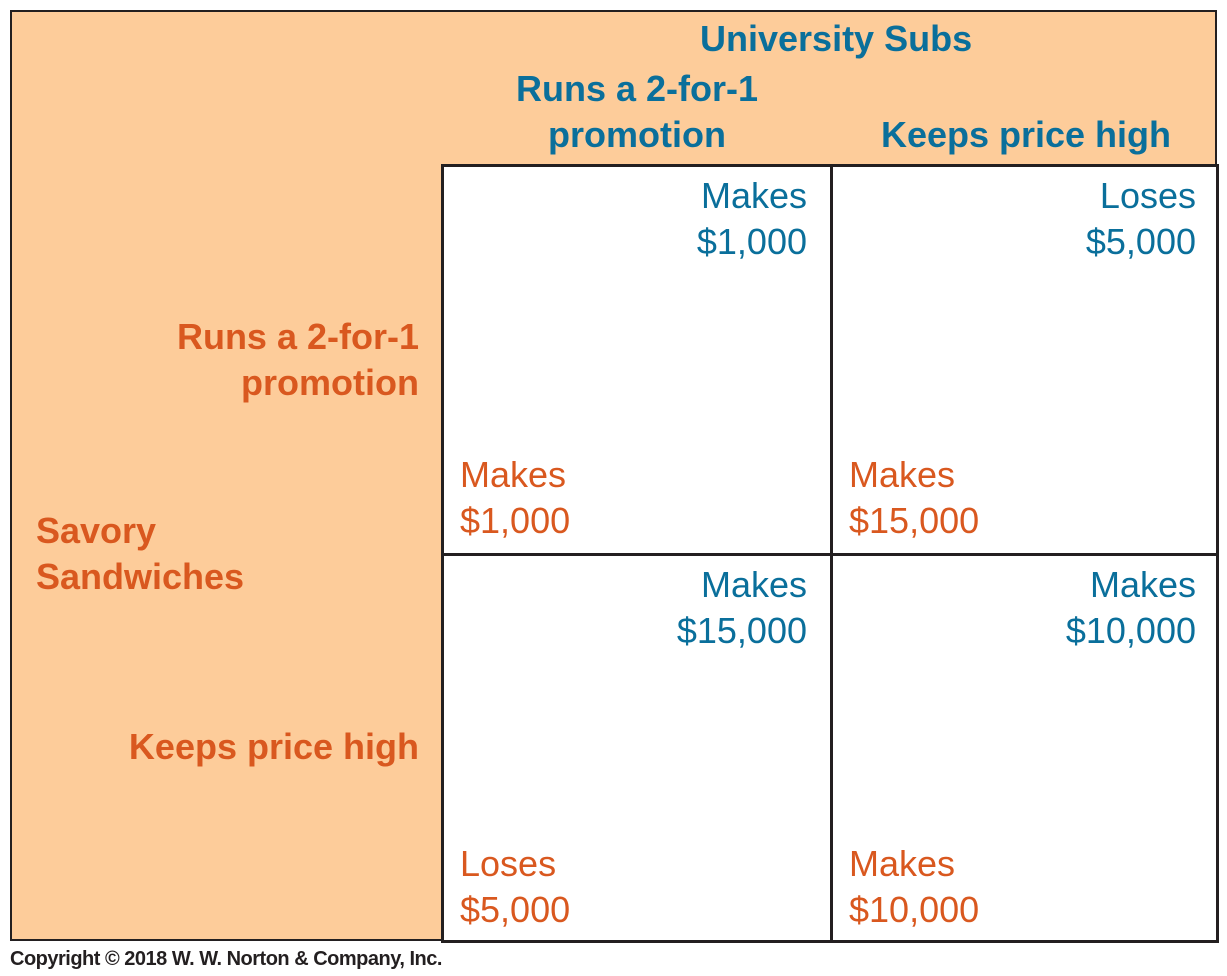 Image resolution: width=1227 pixels, height=976 pixels. Describe the element at coordinates (1024, 747) in the screenshot. I see `payoff-cell-high-high: Makes $10,000 Makes $10,000` at that location.